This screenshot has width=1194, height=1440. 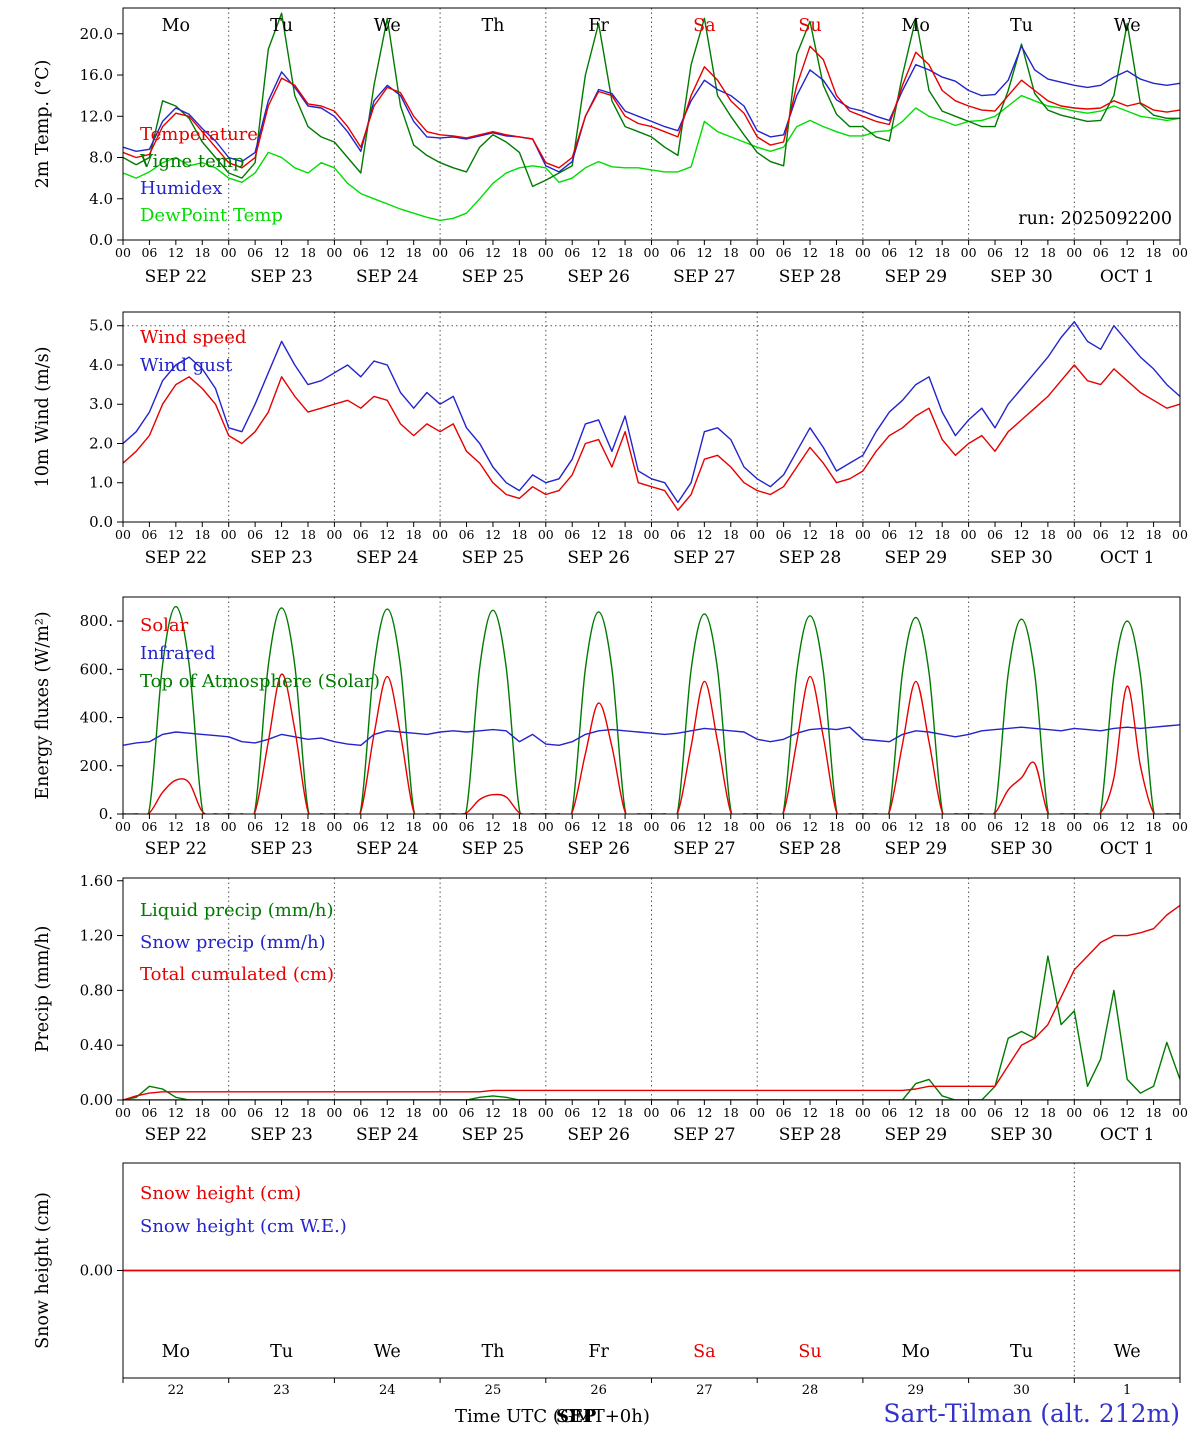 What do you see at coordinates (106, 814) in the screenshot?
I see `y-tick-label: 0.` at bounding box center [106, 814].